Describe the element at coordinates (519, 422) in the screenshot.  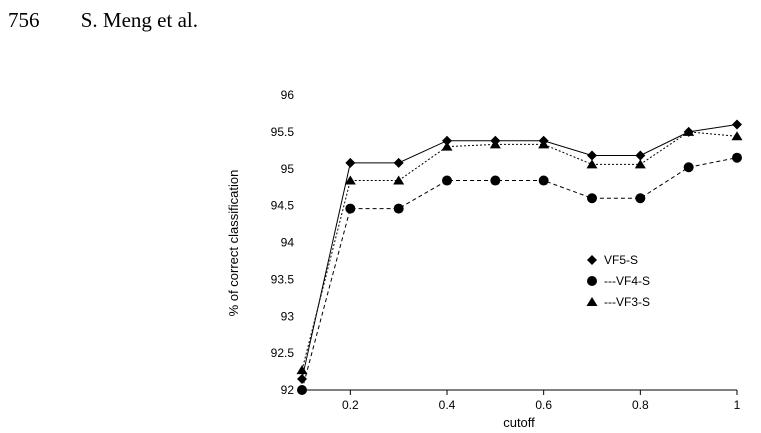
I see `x-axis-label: cutoff` at that location.